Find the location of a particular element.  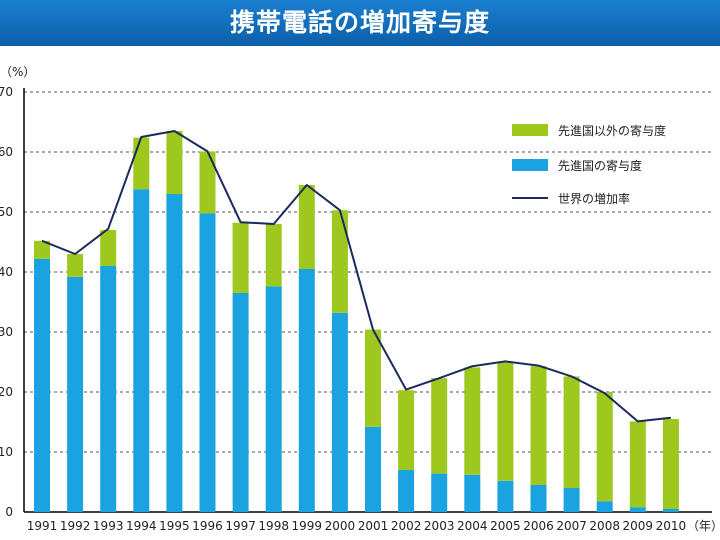

bar-developing-1991 is located at coordinates (42, 249).